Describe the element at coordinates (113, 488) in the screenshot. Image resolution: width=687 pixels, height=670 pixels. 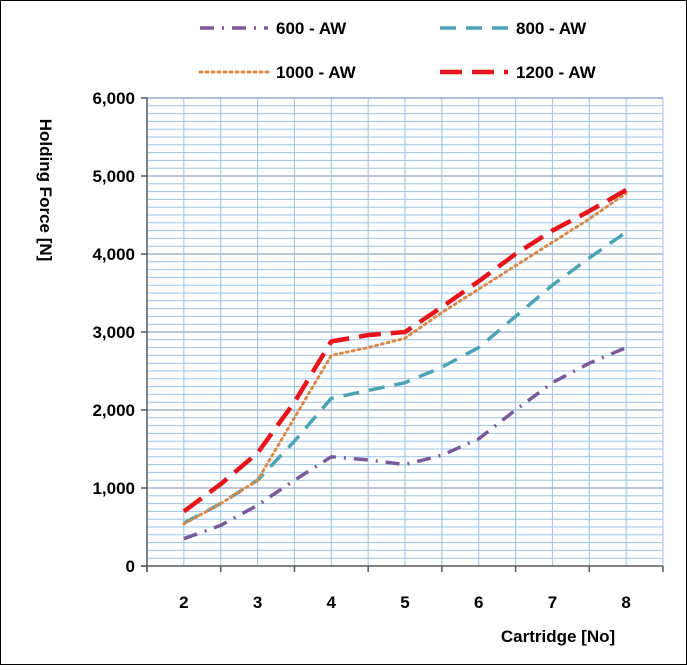
I see `y-tick-label: 1,000` at that location.